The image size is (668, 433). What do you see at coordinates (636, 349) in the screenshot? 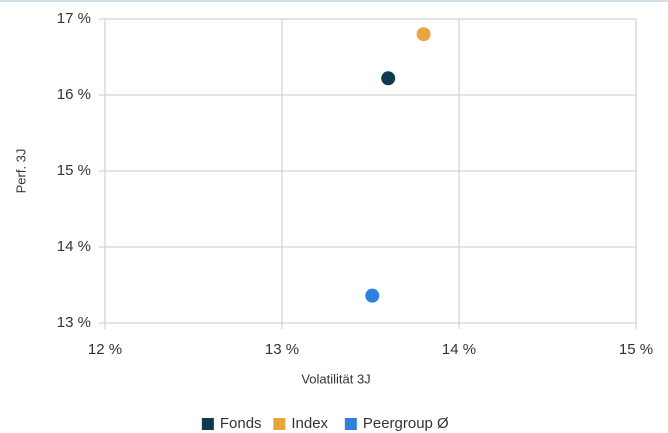
I see `x-tick-label: 15 %` at bounding box center [636, 349].